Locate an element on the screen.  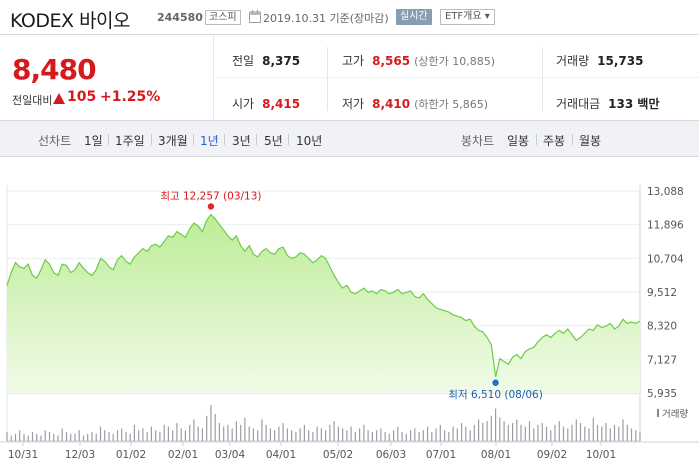
x-tick-label: 08/01 is located at coordinates (496, 455).